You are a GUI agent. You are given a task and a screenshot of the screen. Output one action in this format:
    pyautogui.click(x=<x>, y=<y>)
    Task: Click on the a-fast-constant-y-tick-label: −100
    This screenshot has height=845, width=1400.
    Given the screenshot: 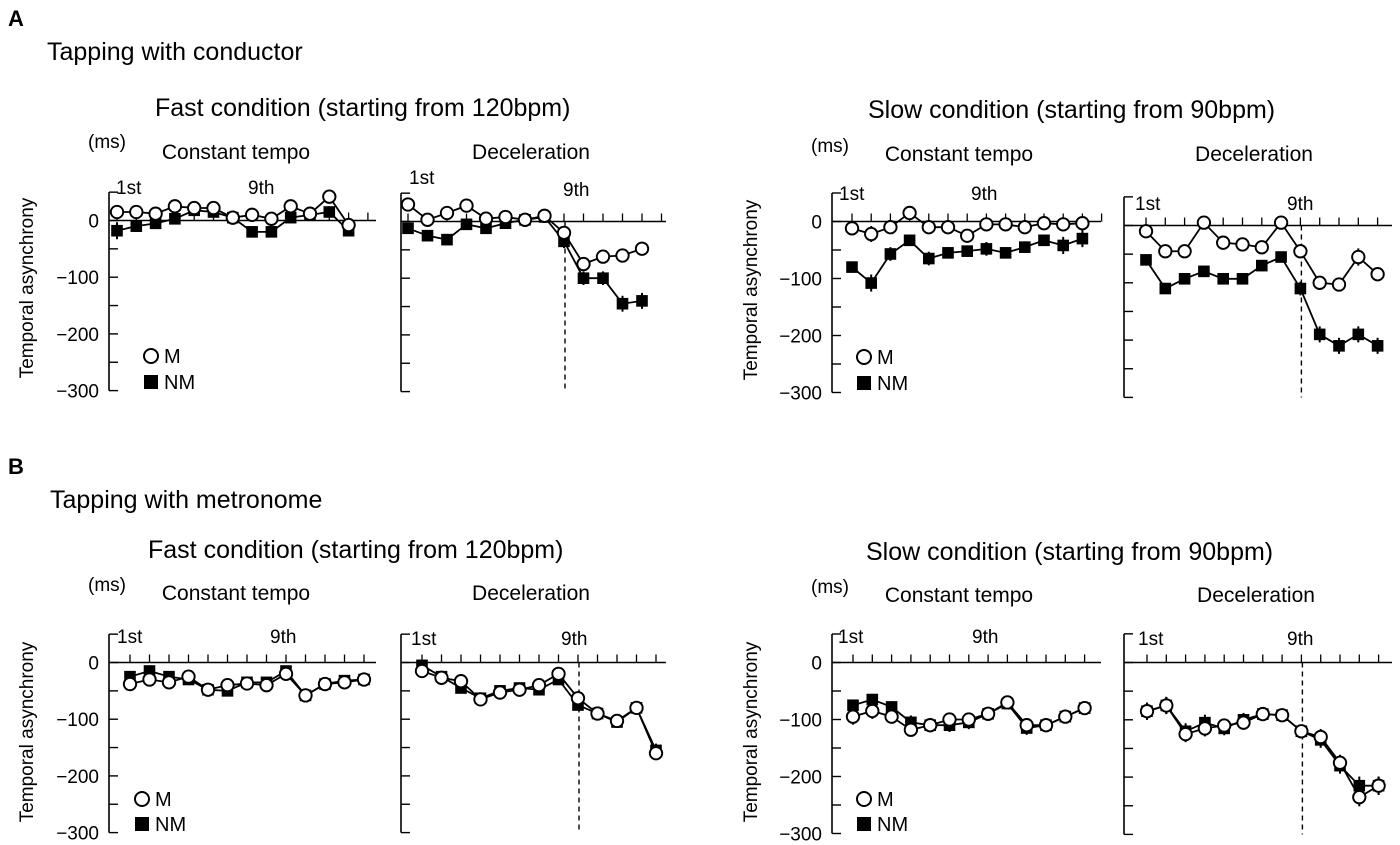 What is the action you would take?
    pyautogui.click(x=77, y=278)
    